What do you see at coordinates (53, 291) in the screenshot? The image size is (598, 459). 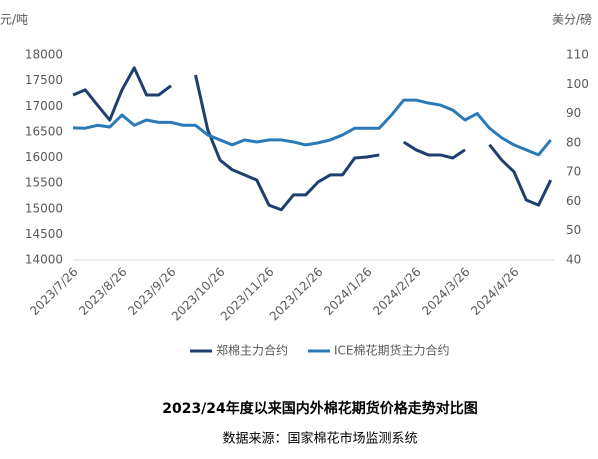 I see `x-tick-label: 2023/7/26` at bounding box center [53, 291].